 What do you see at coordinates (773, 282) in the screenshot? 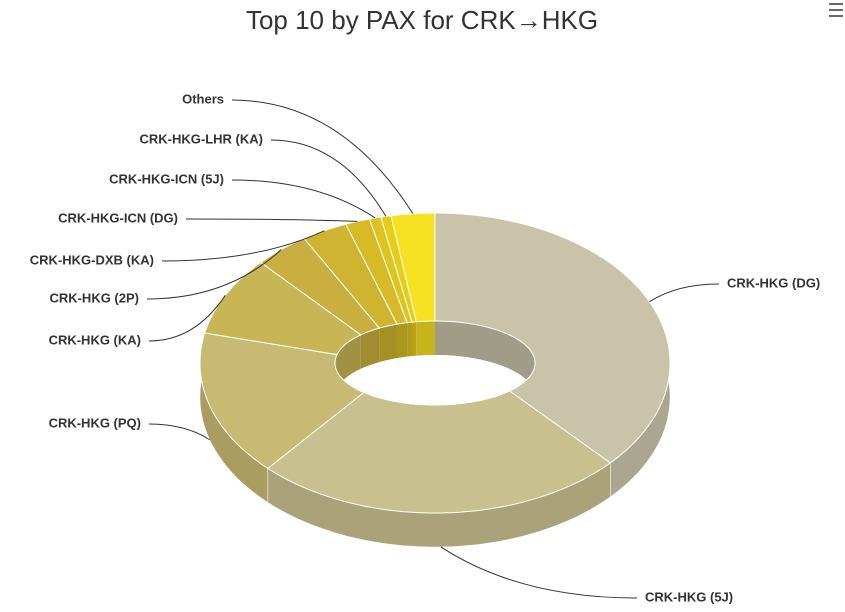
I see `data-label: CRK-HKG (DG)` at bounding box center [773, 282].